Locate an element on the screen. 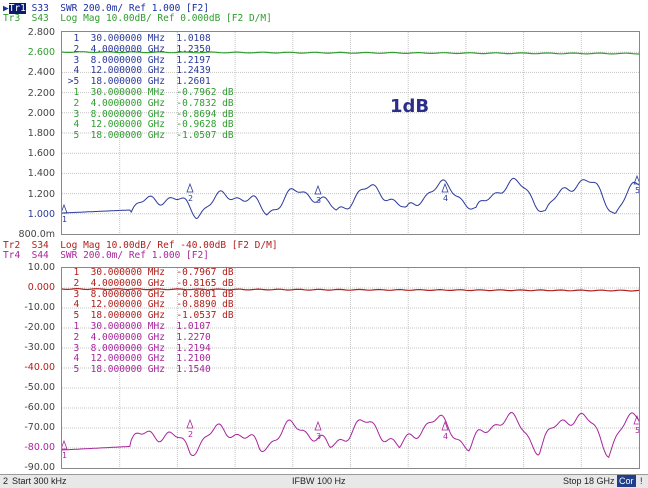 The image size is (648, 488). s44-trace is located at coordinates (350, 435).